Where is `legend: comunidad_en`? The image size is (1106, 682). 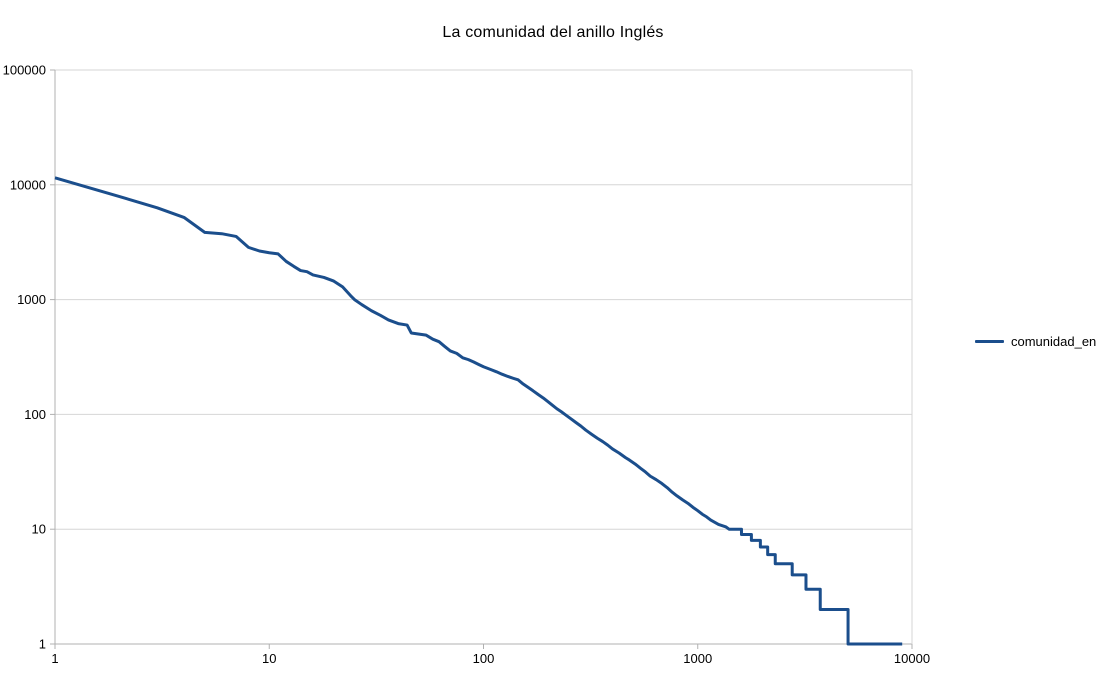
legend: comunidad_en is located at coordinates (1035, 341).